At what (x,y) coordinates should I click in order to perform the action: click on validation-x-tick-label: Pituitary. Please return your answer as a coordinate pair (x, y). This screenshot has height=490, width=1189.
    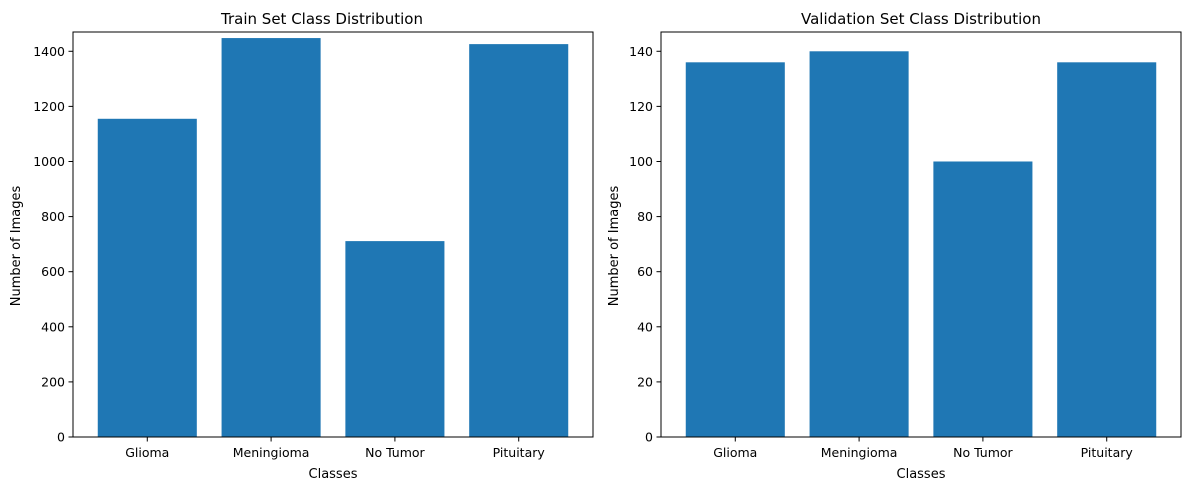
    Looking at the image, I should click on (1107, 452).